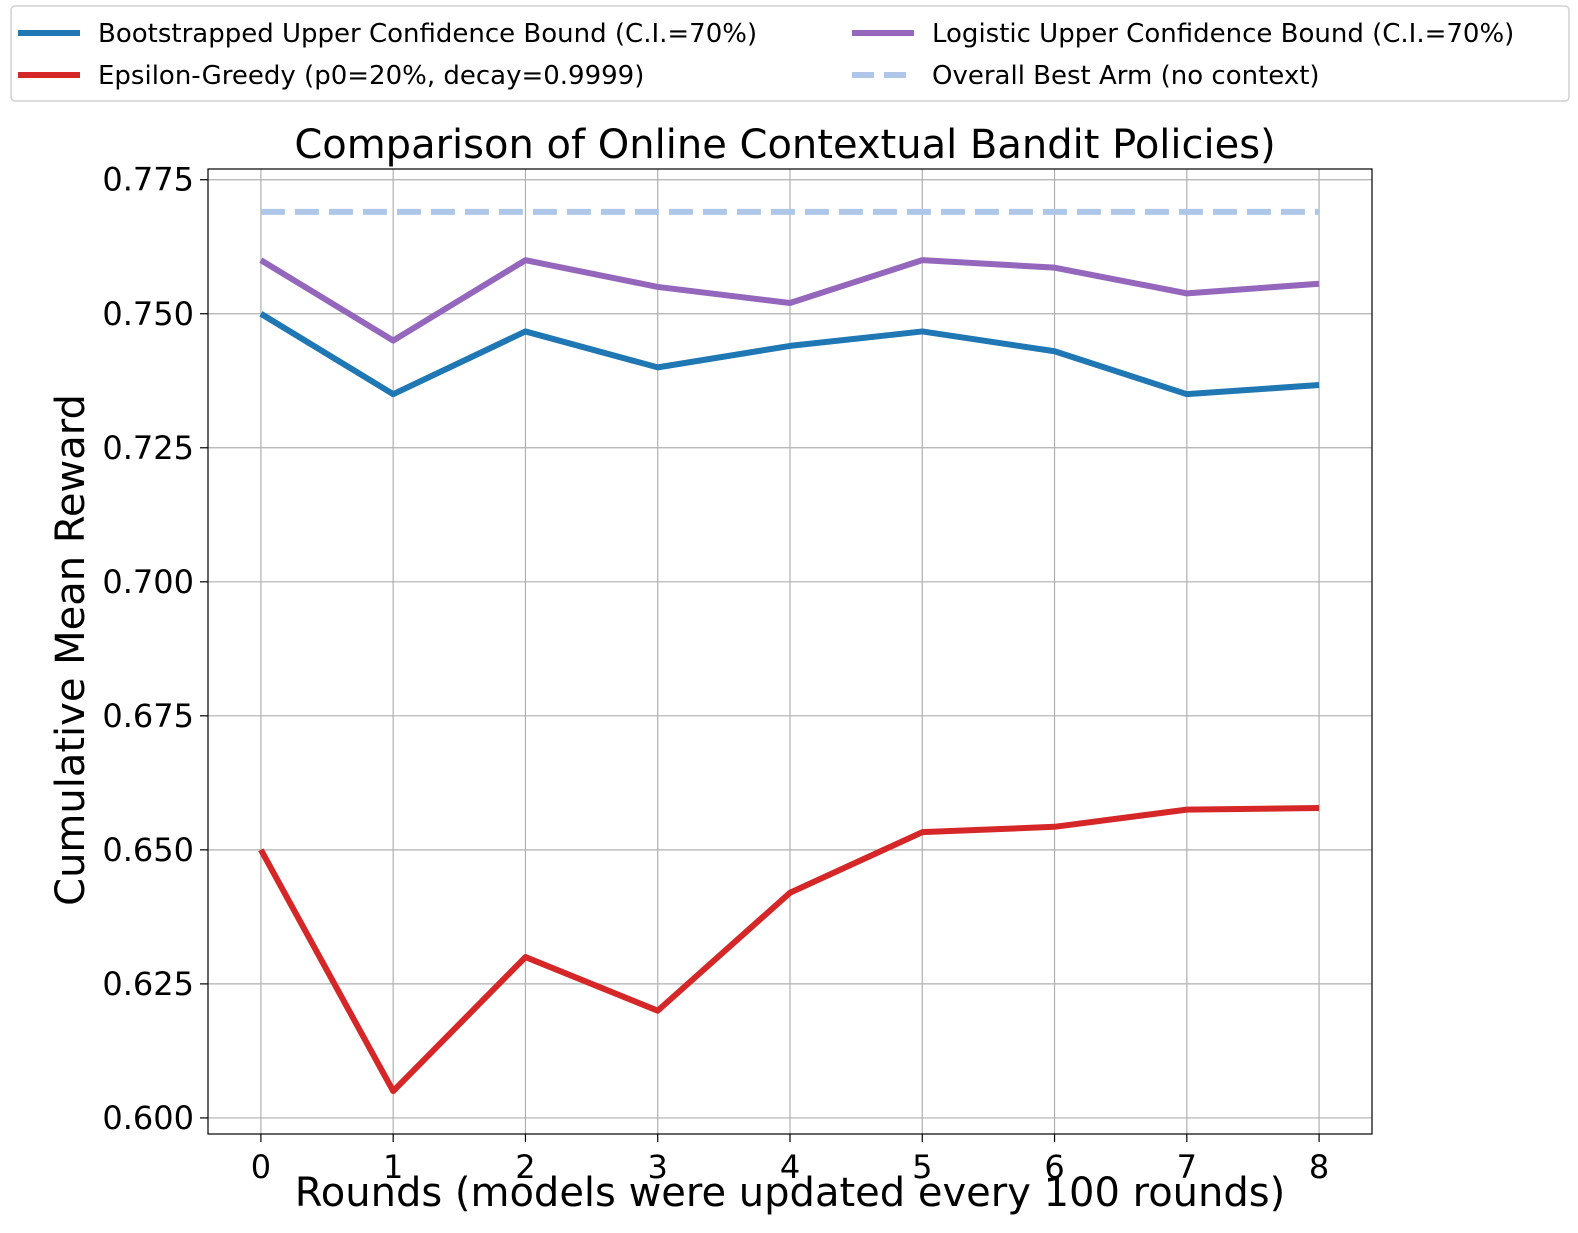 The image size is (1578, 1233). I want to click on x-axis: 0 1 2 3 4 5 6 7 8, so click(790, 1160).